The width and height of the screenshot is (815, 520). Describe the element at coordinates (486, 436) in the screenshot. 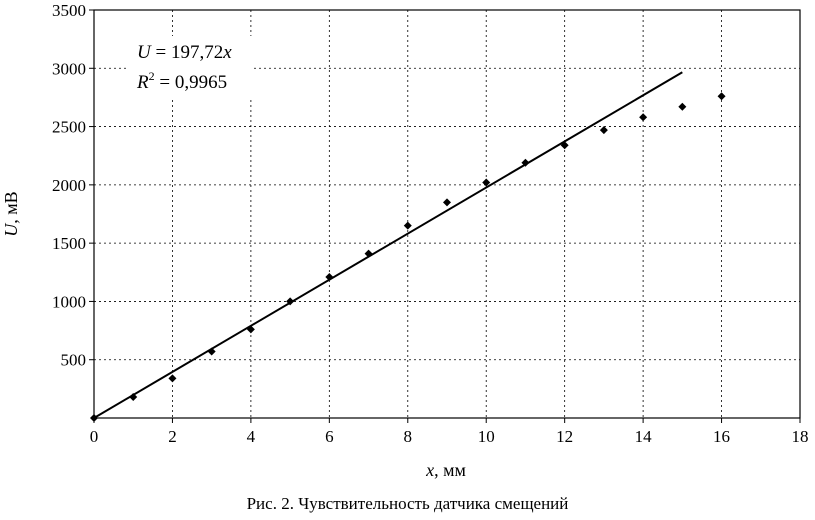

I see `x-tick-label: 10` at that location.